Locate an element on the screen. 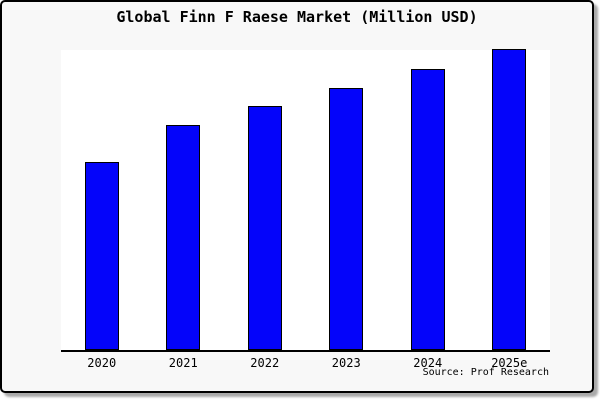 The image size is (600, 400). bar-2021 is located at coordinates (183, 237).